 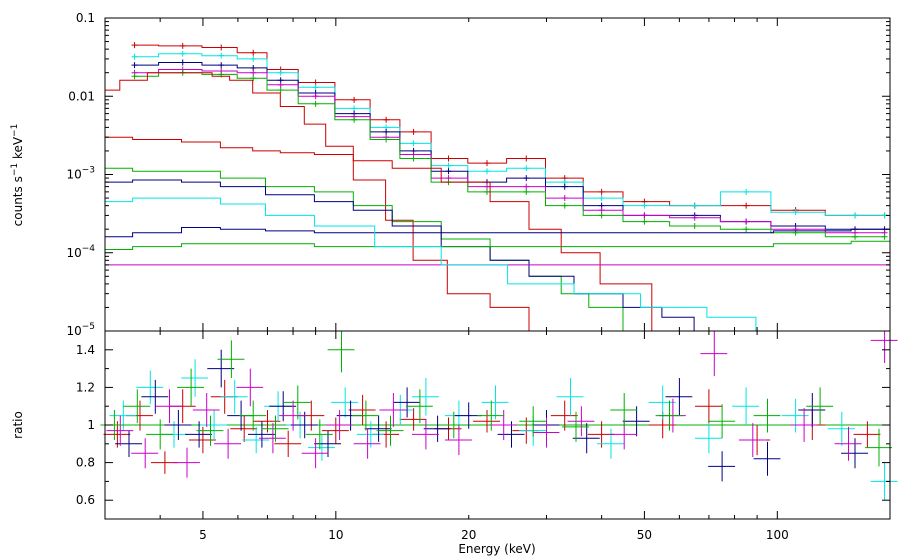 I want to click on x-tick-label: 5, so click(x=203, y=535).